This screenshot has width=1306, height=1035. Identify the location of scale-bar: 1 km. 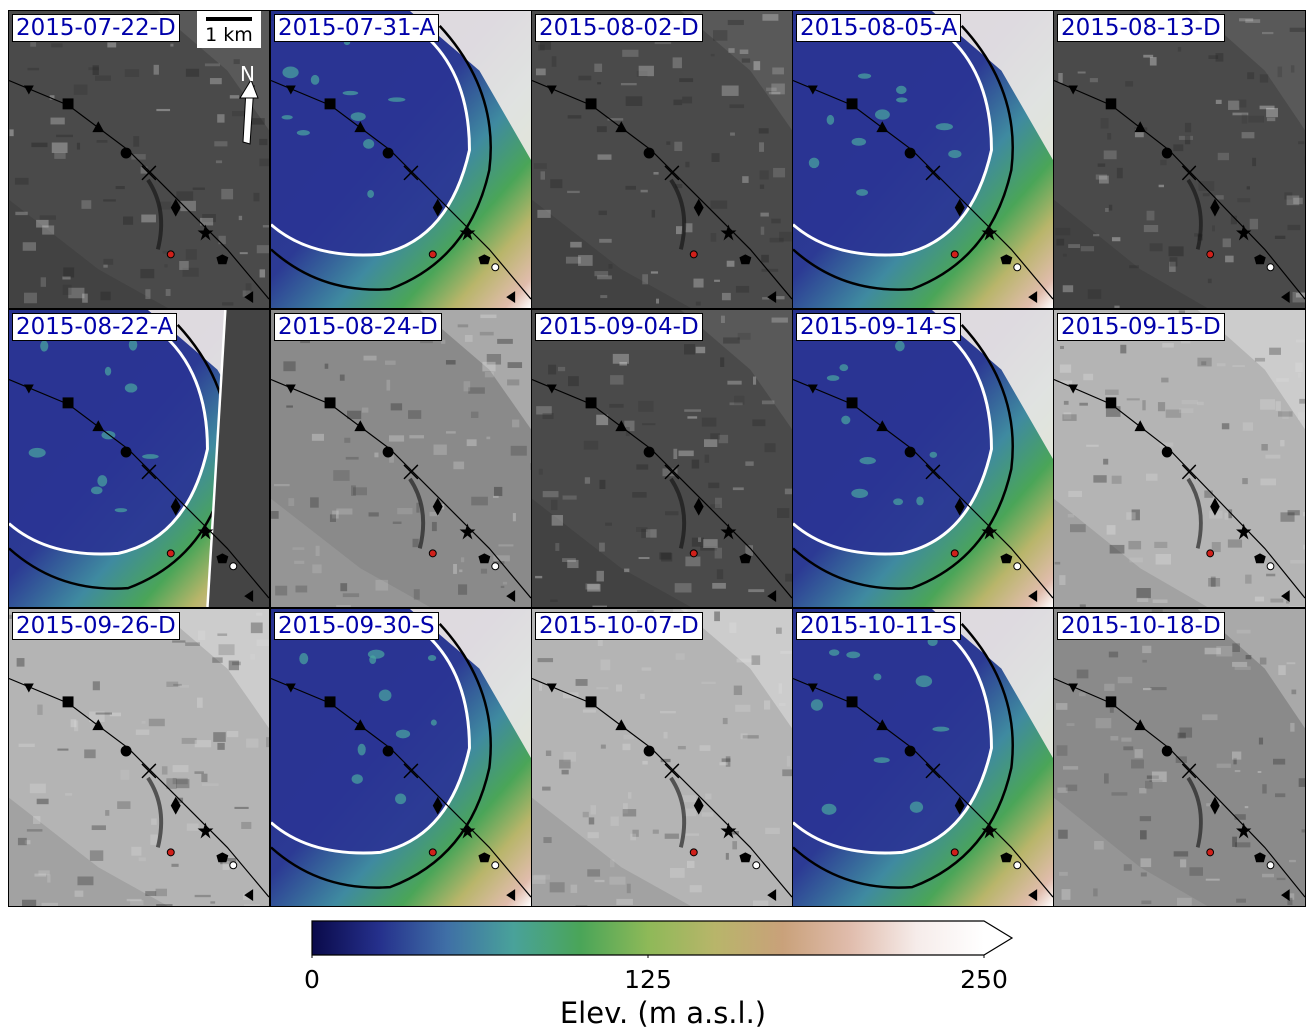
(229, 29).